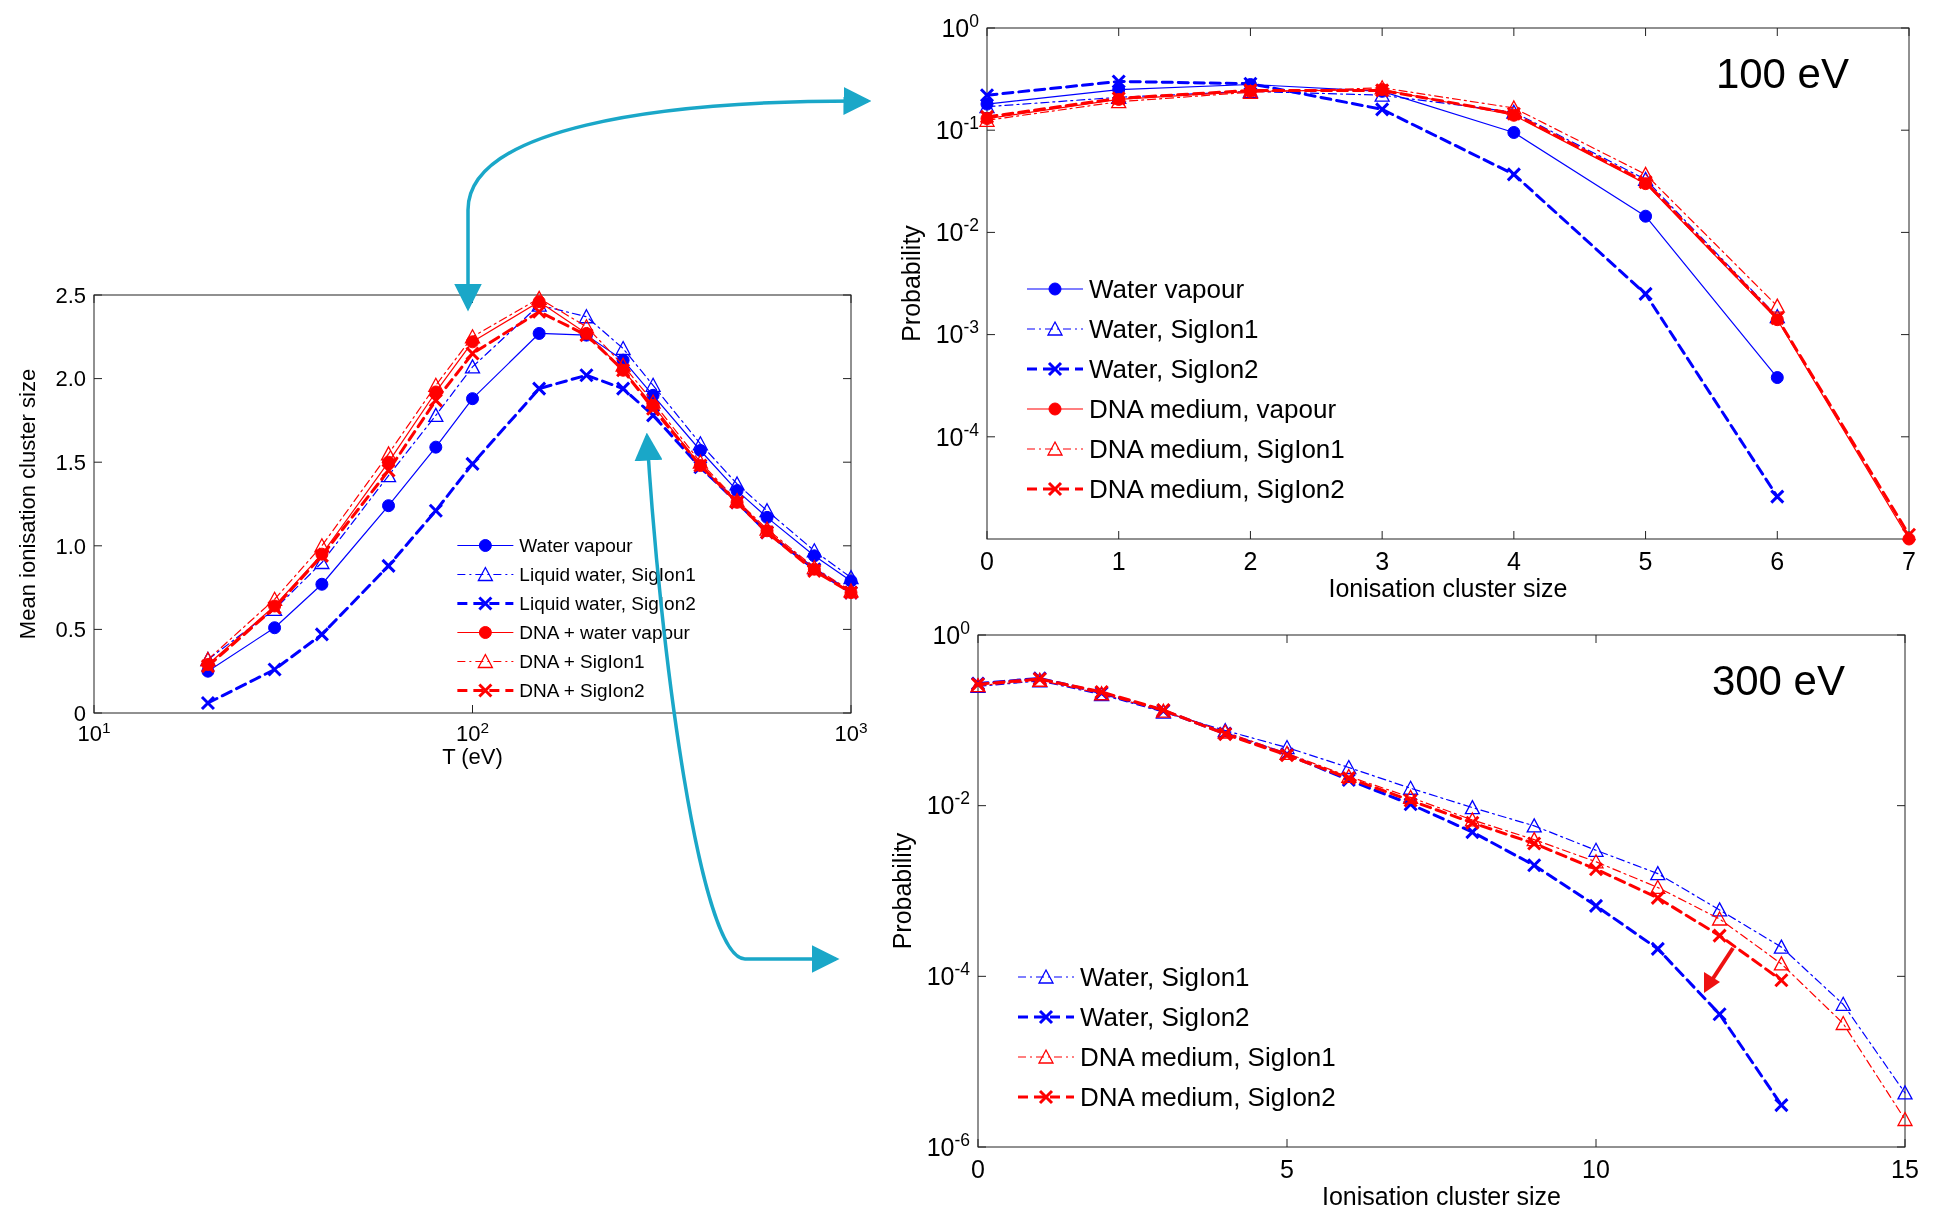 The height and width of the screenshot is (1215, 1933). I want to click on x-tick-label: 2, so click(1250, 561).